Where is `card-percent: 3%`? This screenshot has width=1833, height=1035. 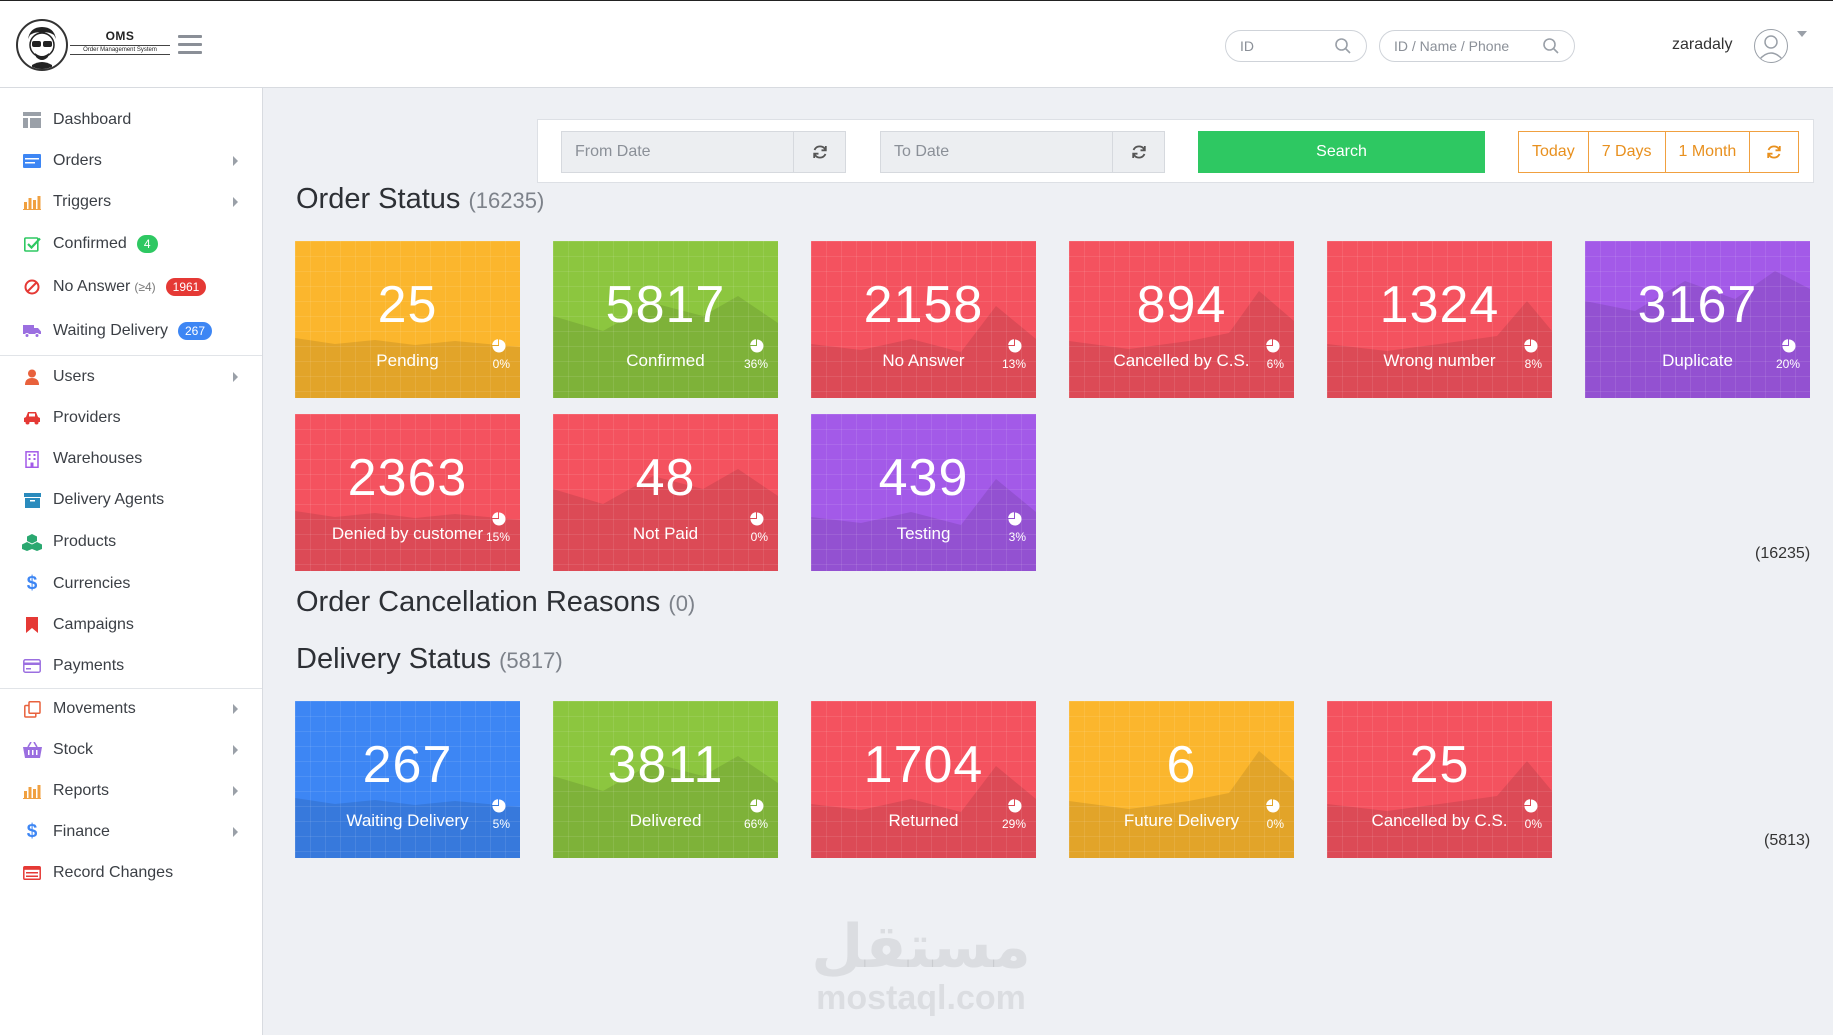
card-percent: 3% is located at coordinates (1017, 537).